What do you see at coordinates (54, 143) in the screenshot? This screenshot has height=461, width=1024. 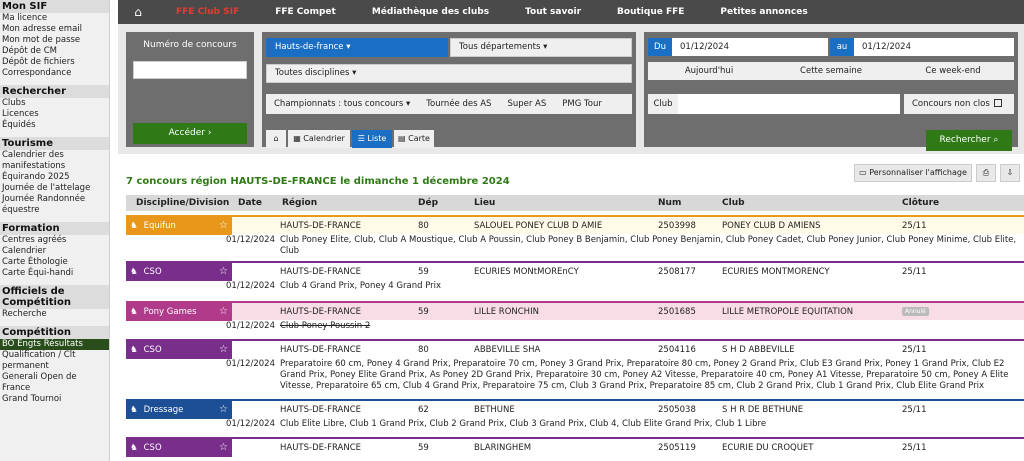 I see `sidebar-section-title: Tourisme` at bounding box center [54, 143].